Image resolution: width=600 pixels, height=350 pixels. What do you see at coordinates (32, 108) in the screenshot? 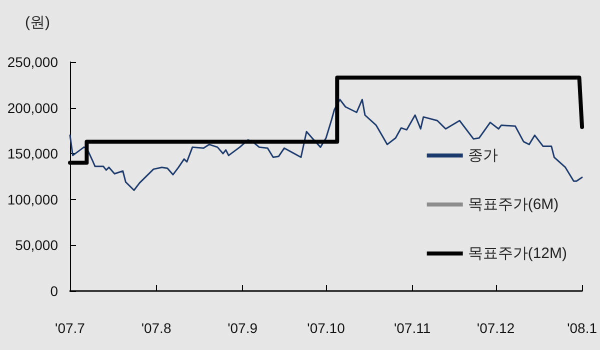
I see `y-tick-label: 200,000` at bounding box center [32, 108].